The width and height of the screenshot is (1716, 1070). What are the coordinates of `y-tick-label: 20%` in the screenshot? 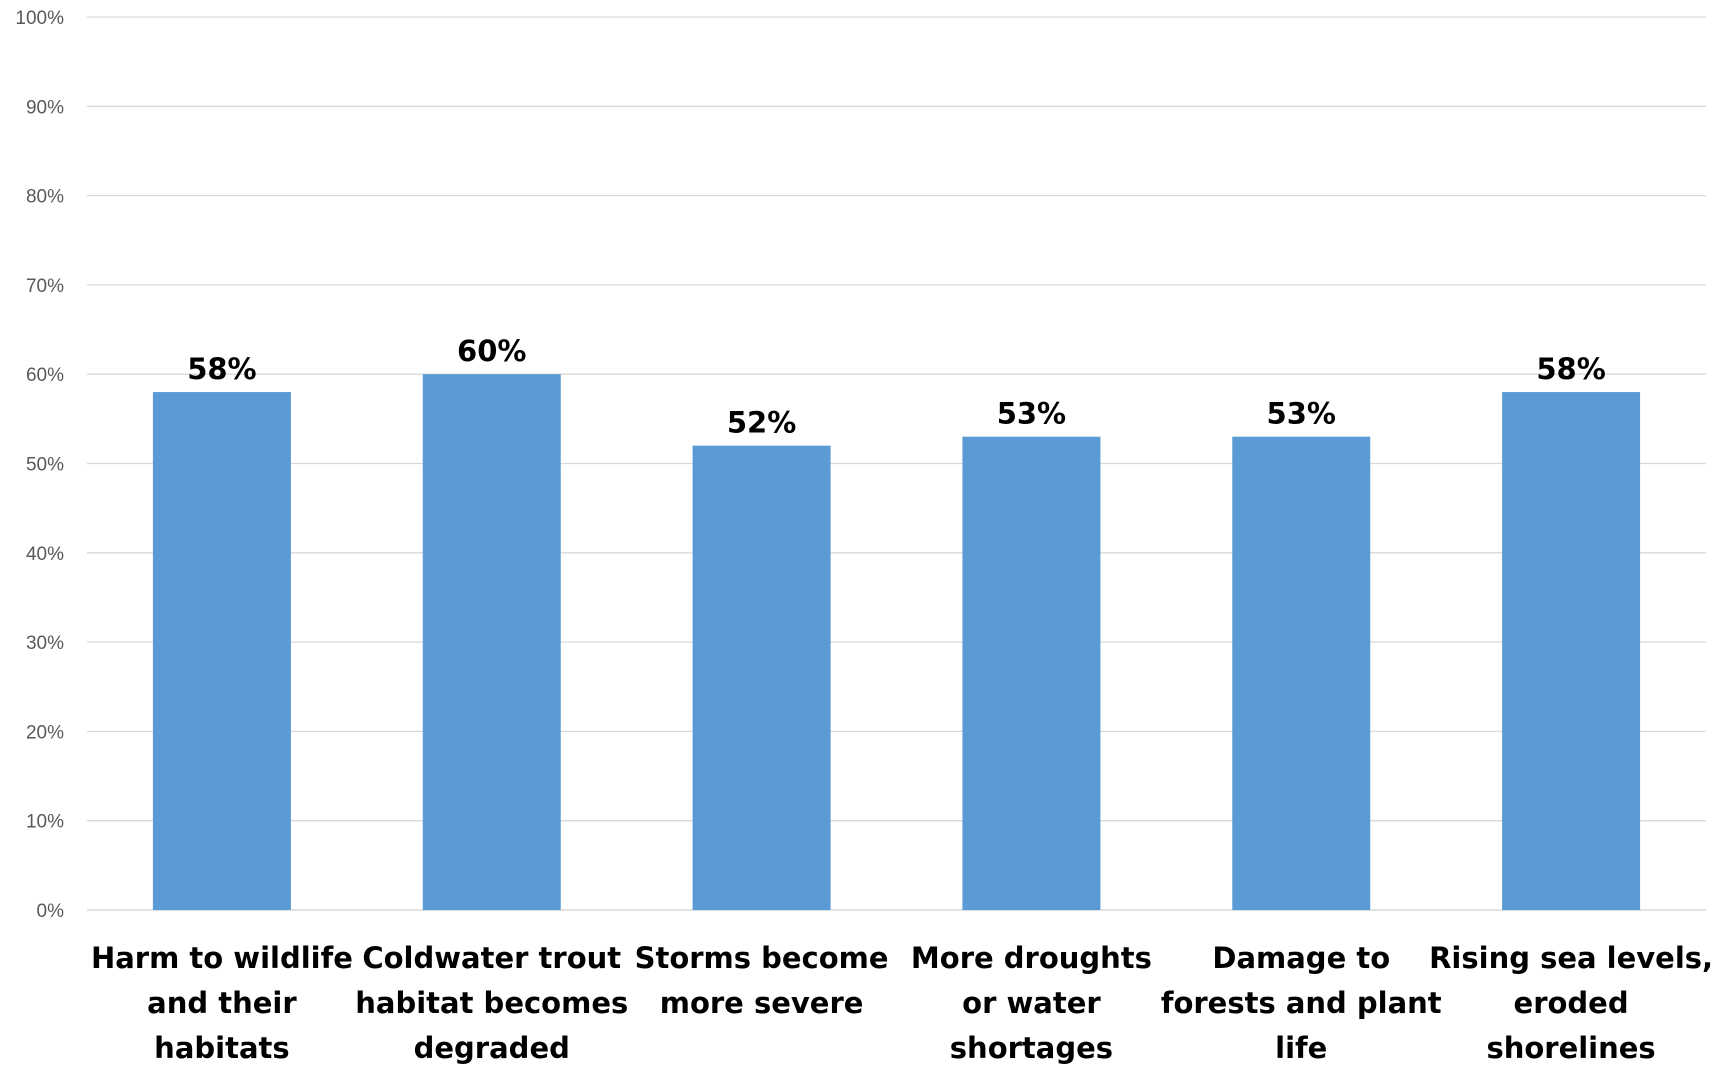 It's located at (45, 732).